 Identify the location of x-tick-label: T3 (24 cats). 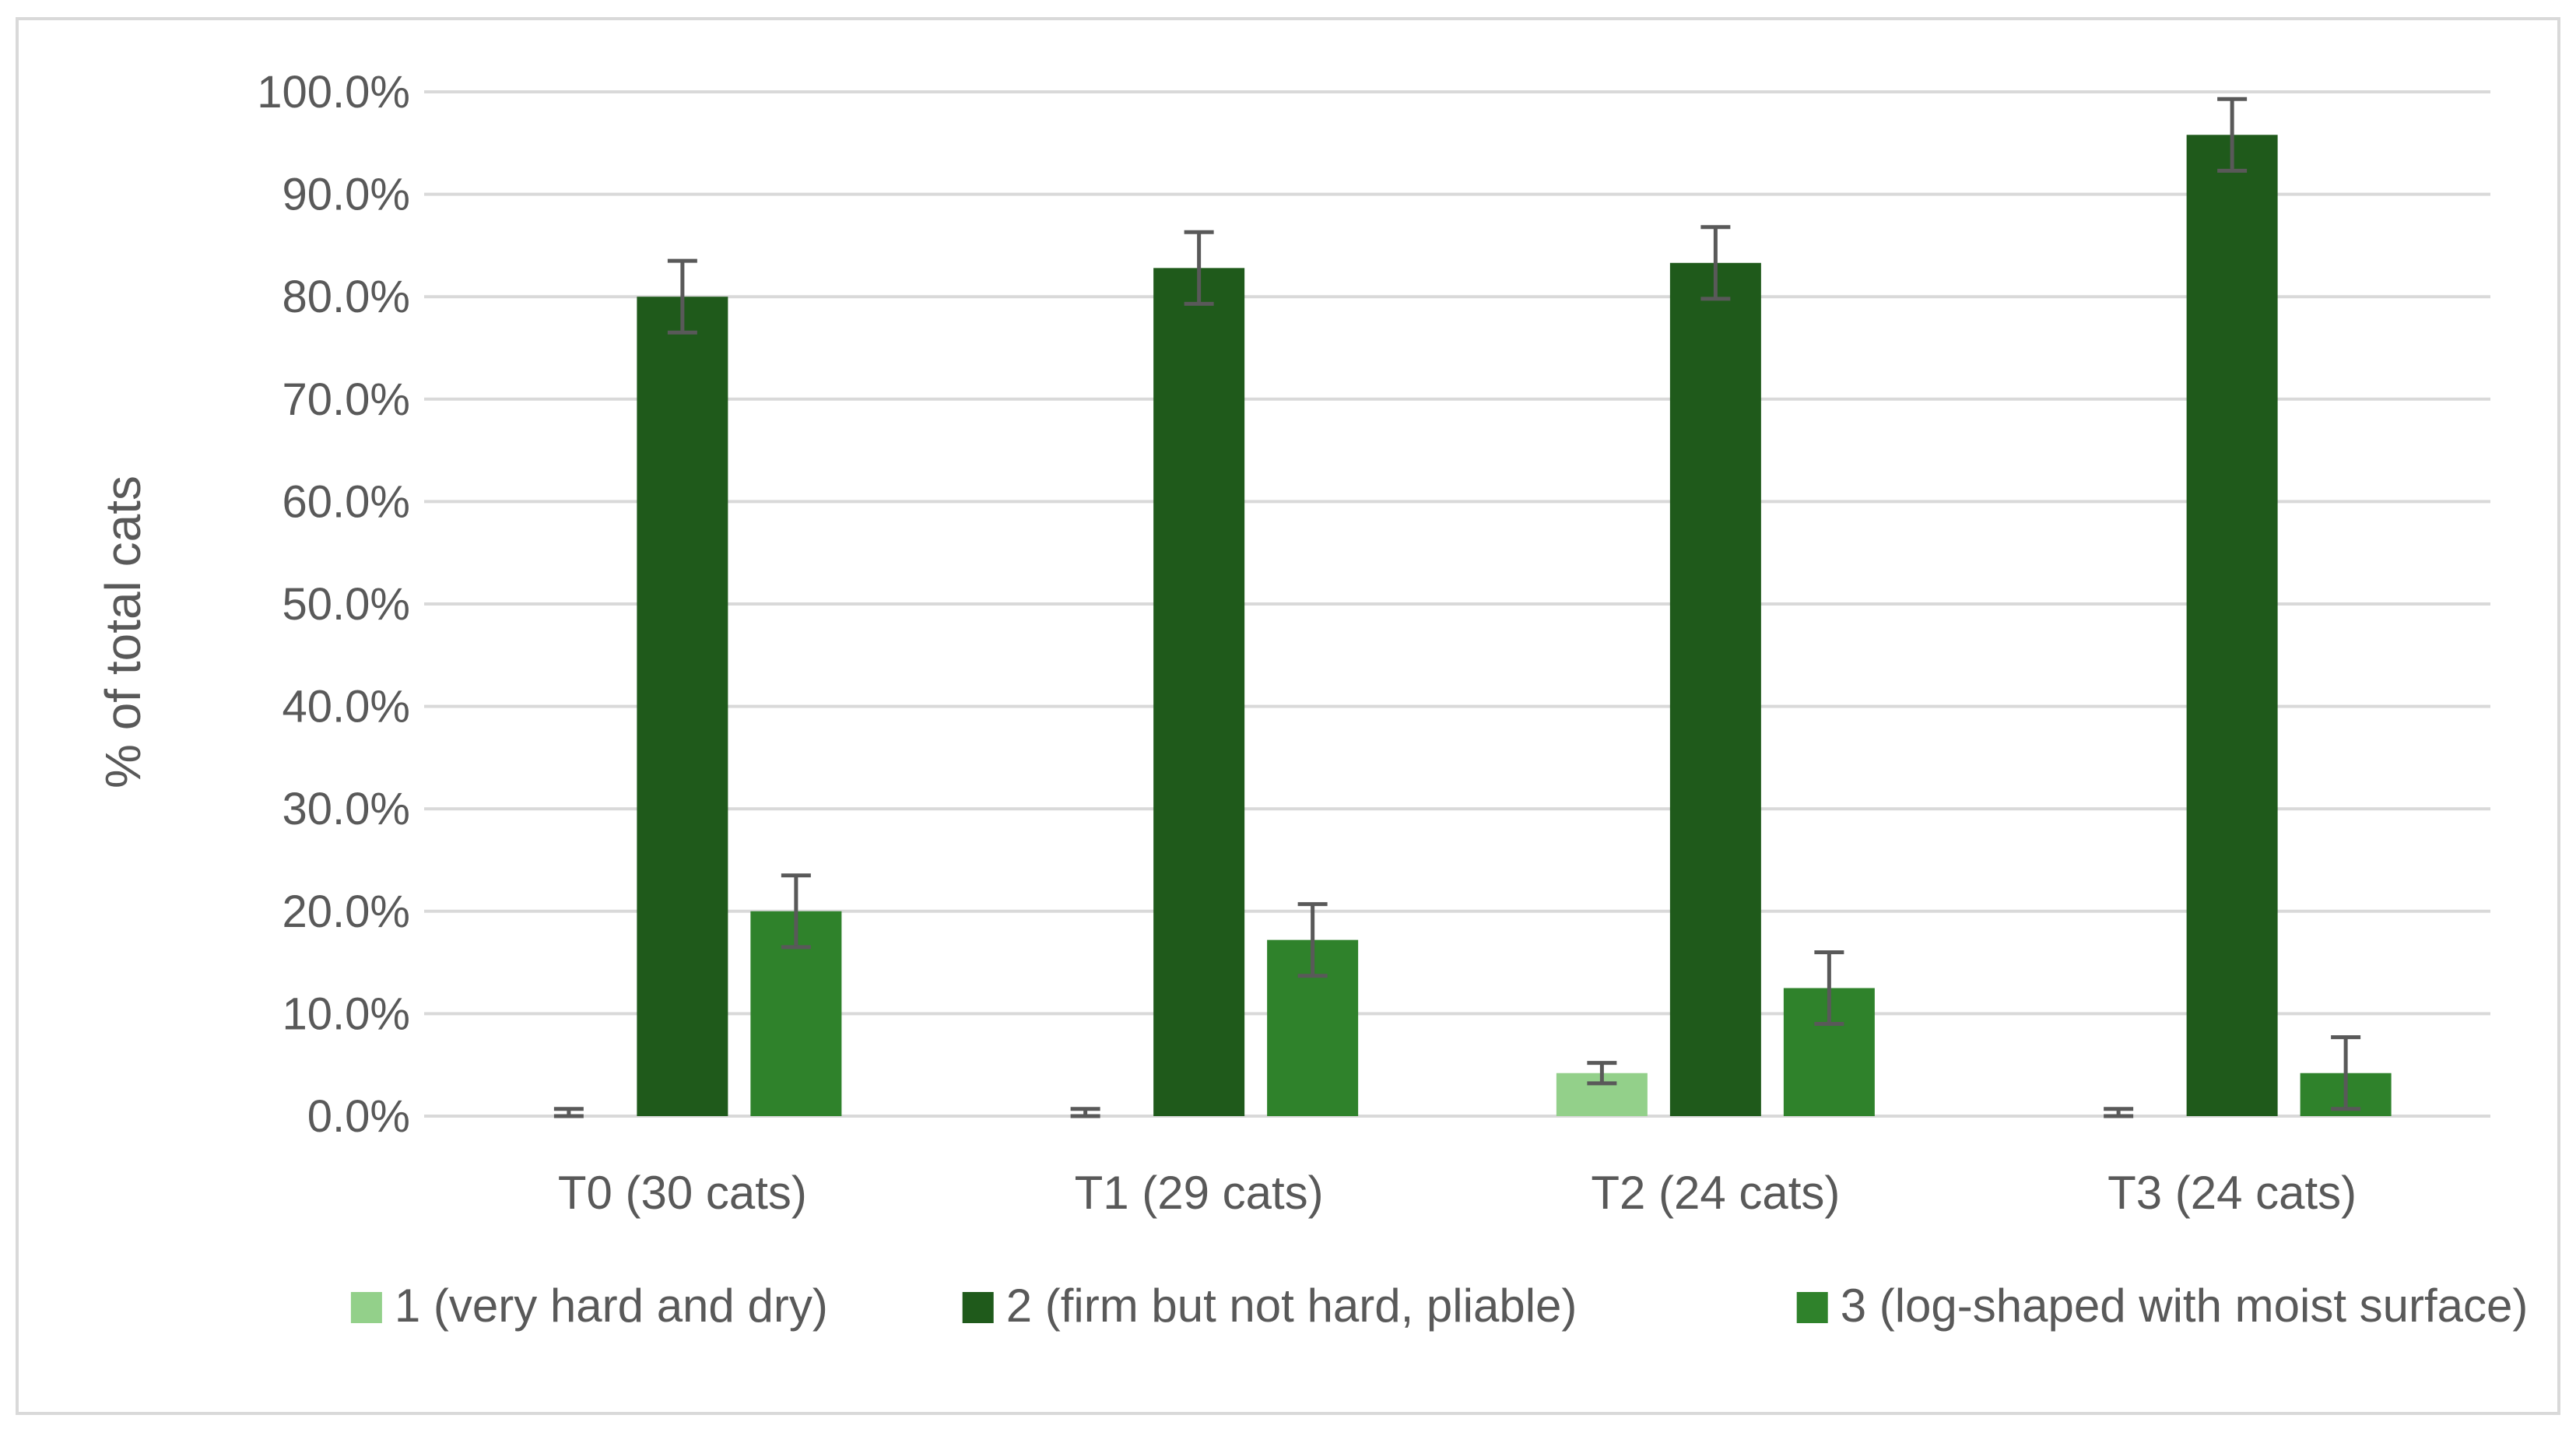
(2232, 1193).